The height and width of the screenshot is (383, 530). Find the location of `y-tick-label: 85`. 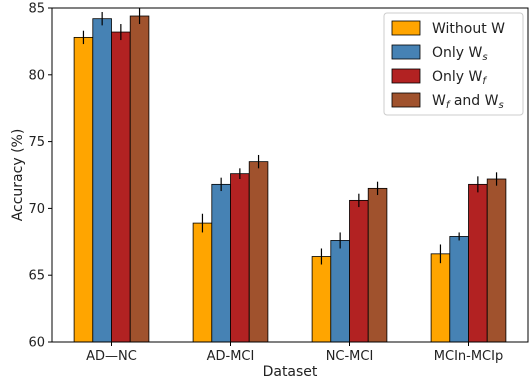

y-tick-label: 85 is located at coordinates (36, 9).